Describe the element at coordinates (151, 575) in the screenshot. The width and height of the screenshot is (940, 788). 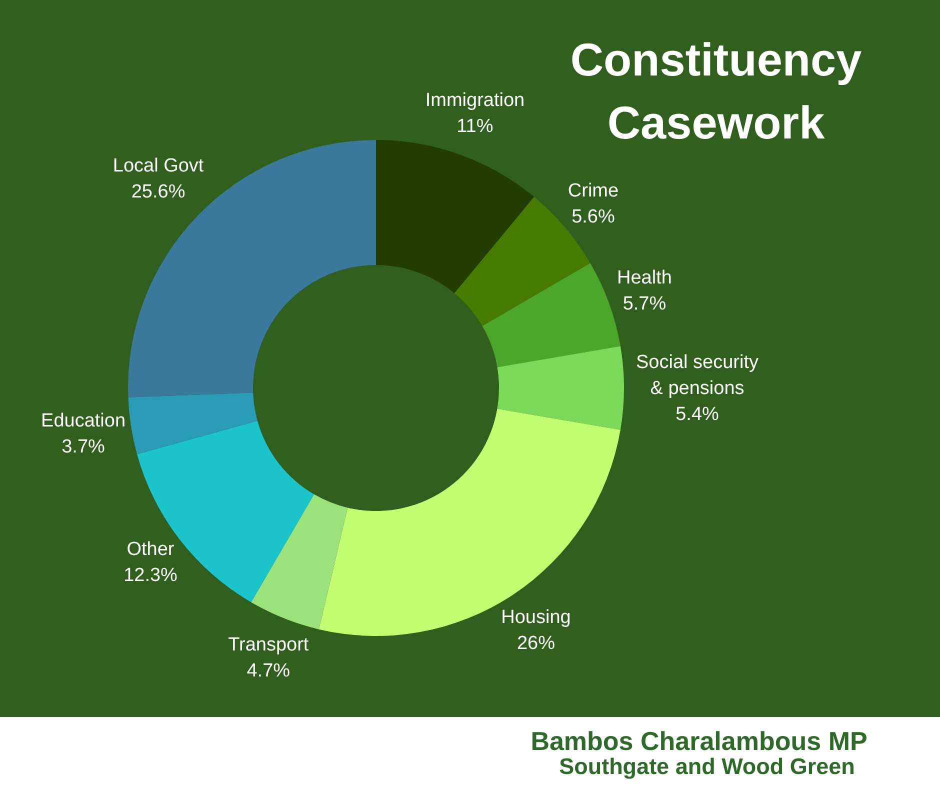
I see `data-label: 12.3%` at that location.